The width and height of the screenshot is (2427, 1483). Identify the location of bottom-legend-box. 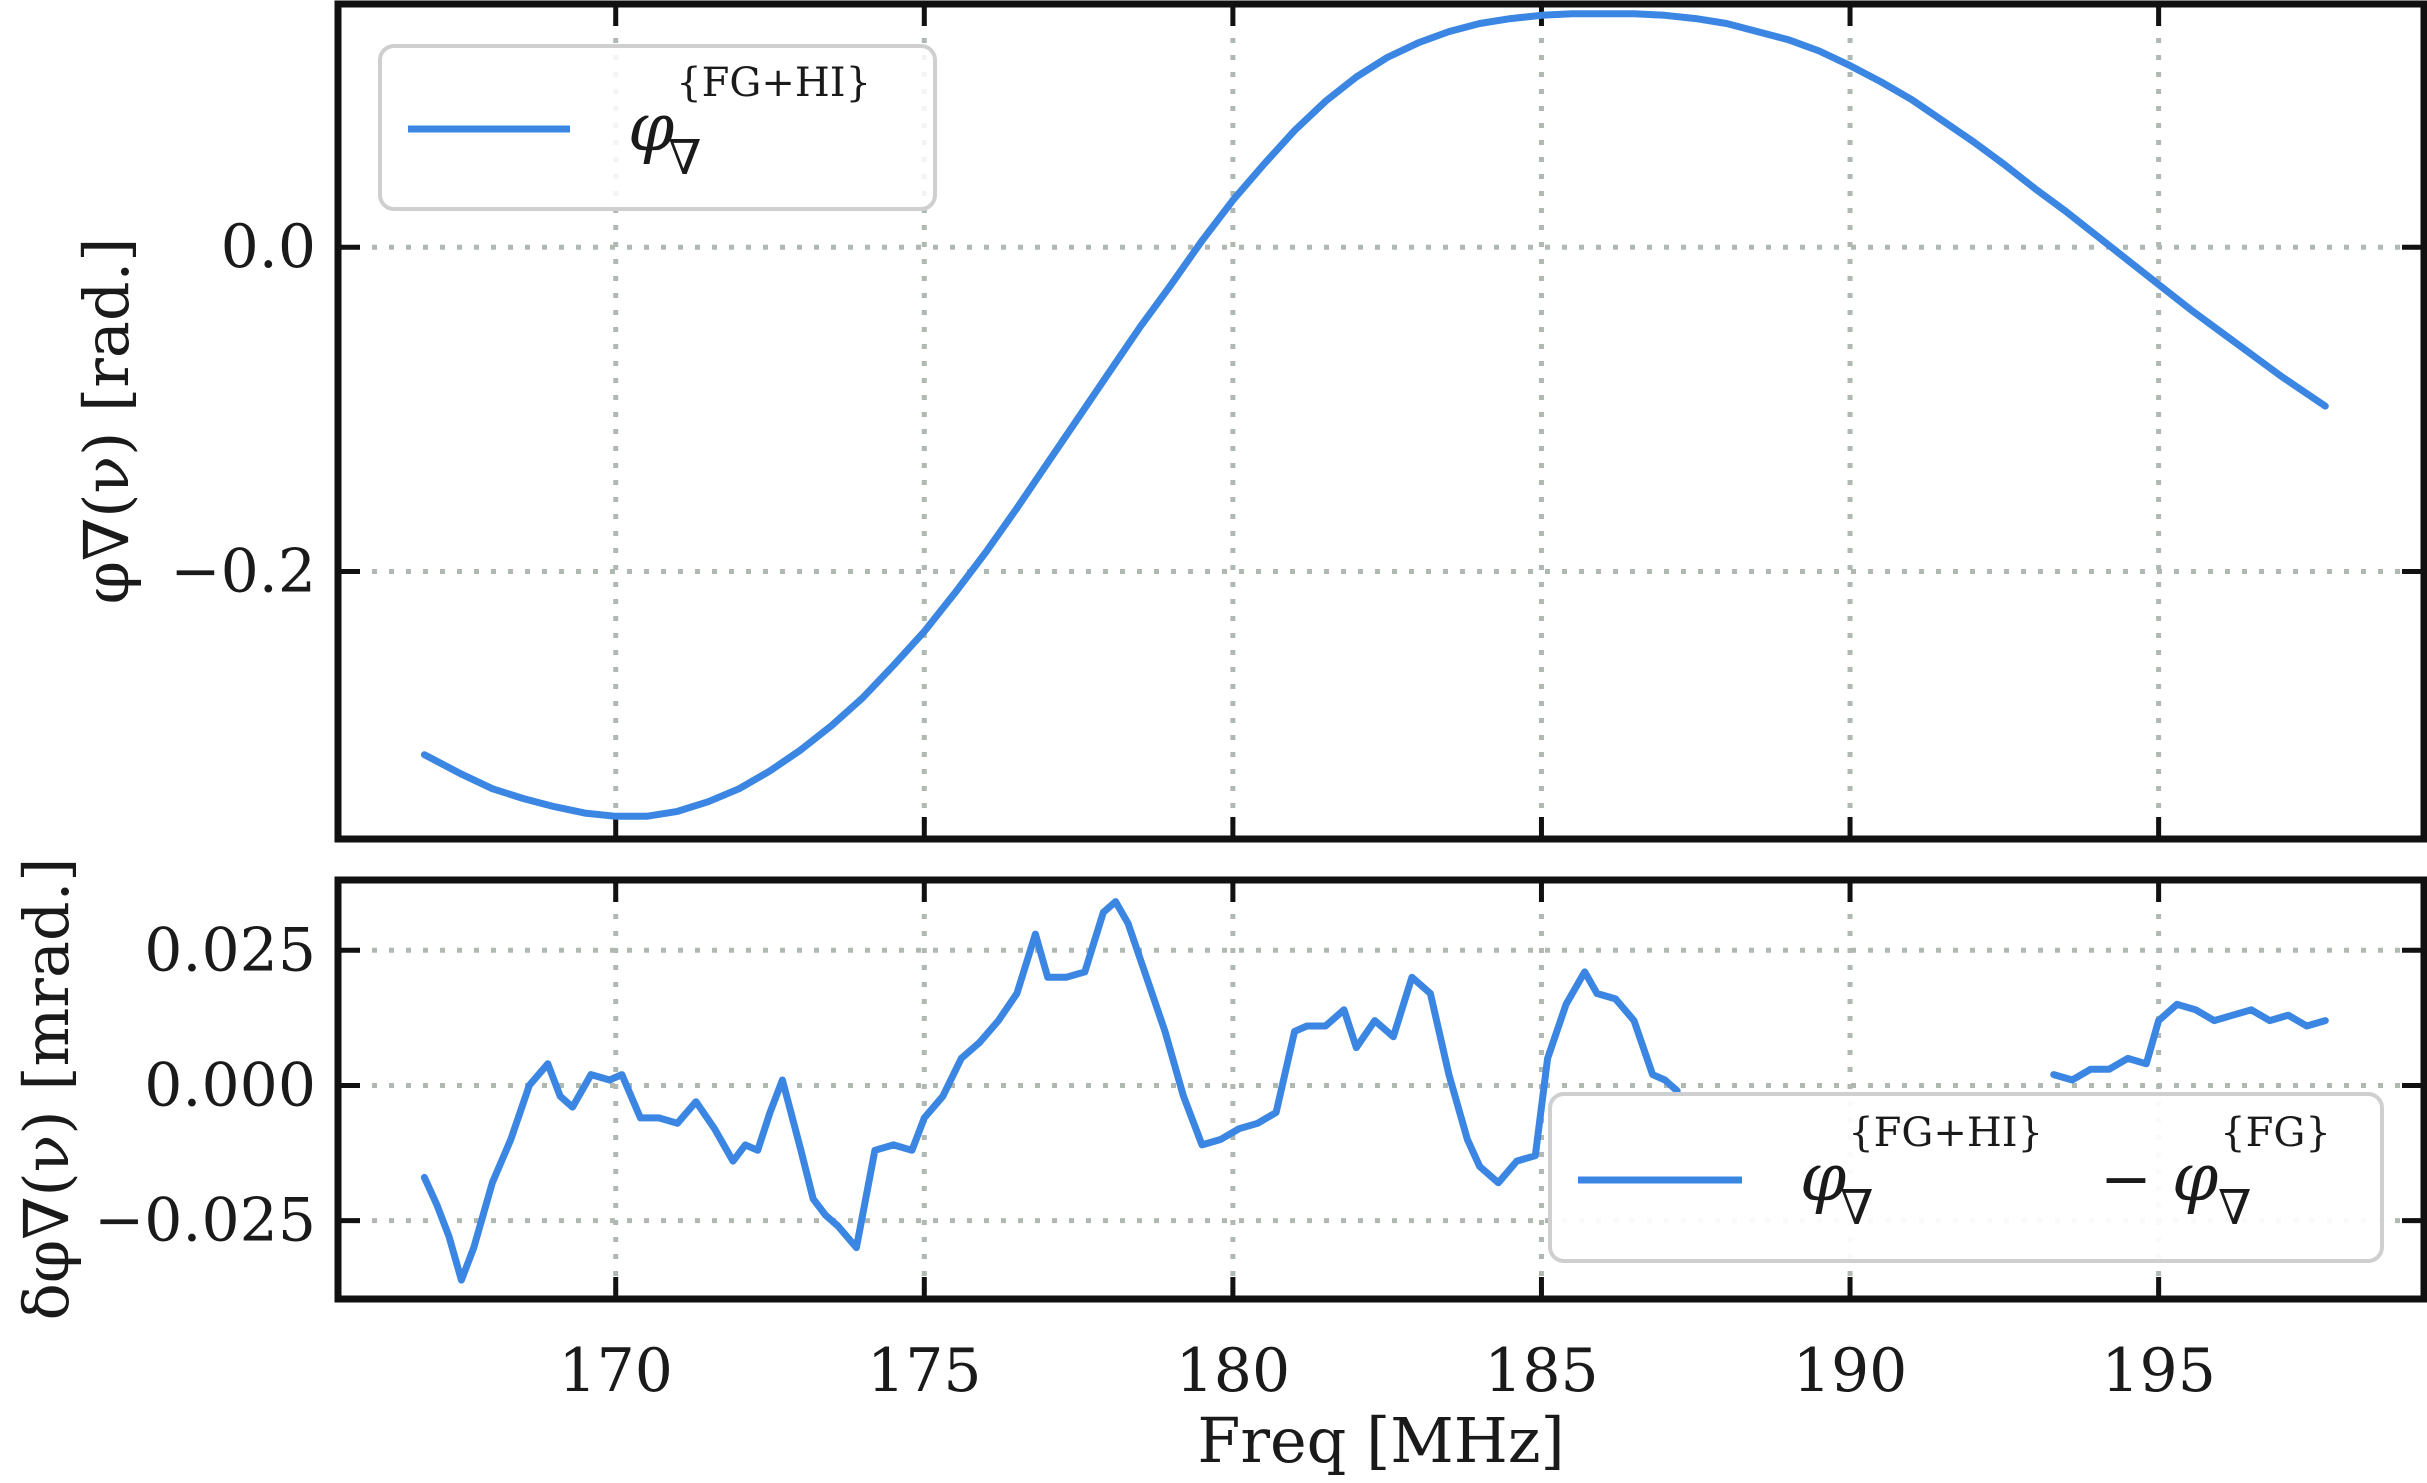
(1966, 1177).